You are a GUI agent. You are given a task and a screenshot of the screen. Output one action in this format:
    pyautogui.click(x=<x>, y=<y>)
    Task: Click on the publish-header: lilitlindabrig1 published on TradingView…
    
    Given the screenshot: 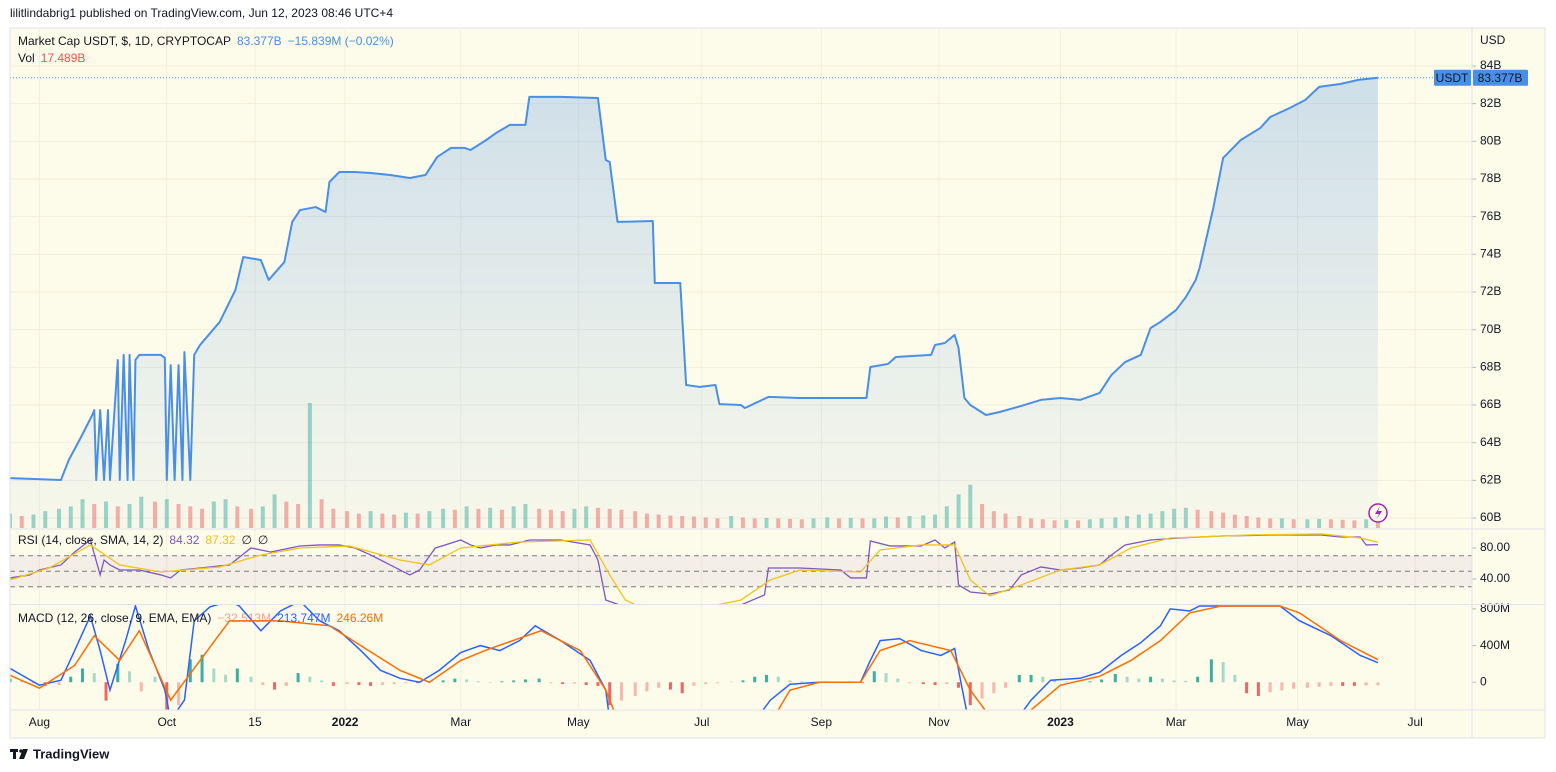 What is the action you would take?
    pyautogui.click(x=201, y=13)
    